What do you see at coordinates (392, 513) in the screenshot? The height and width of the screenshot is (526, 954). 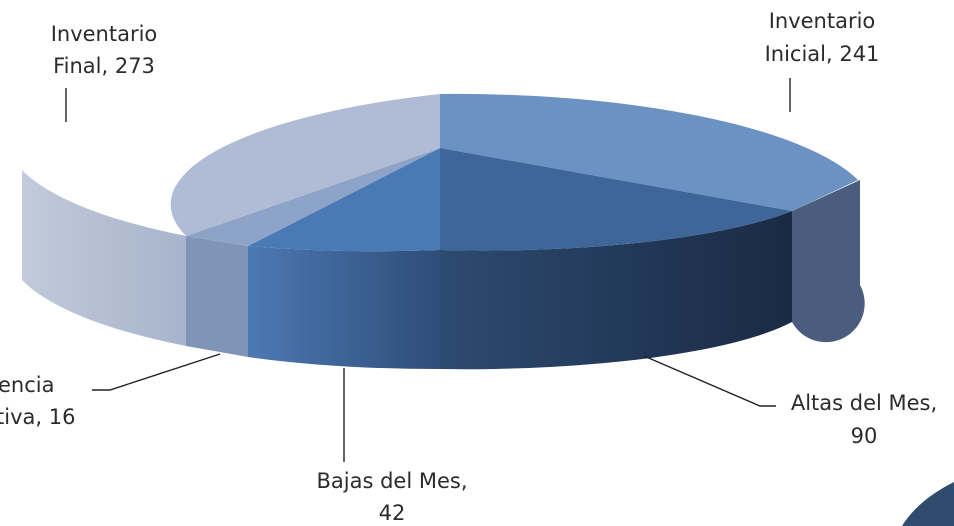 I see `label-bajas-line2: 42` at bounding box center [392, 513].